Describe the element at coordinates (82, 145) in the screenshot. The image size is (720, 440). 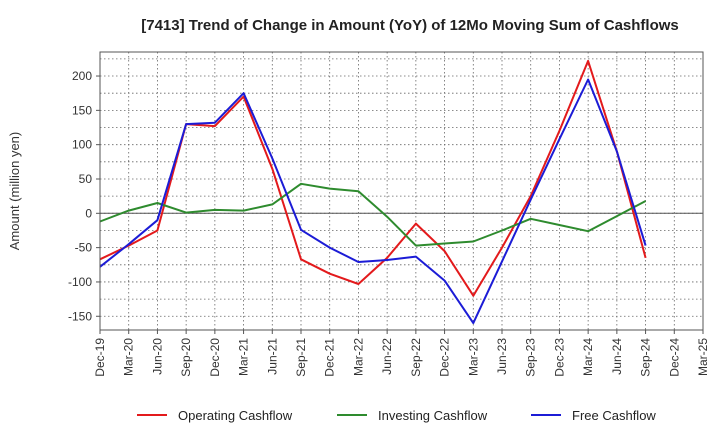
I see `y-tick-label: 100` at that location.